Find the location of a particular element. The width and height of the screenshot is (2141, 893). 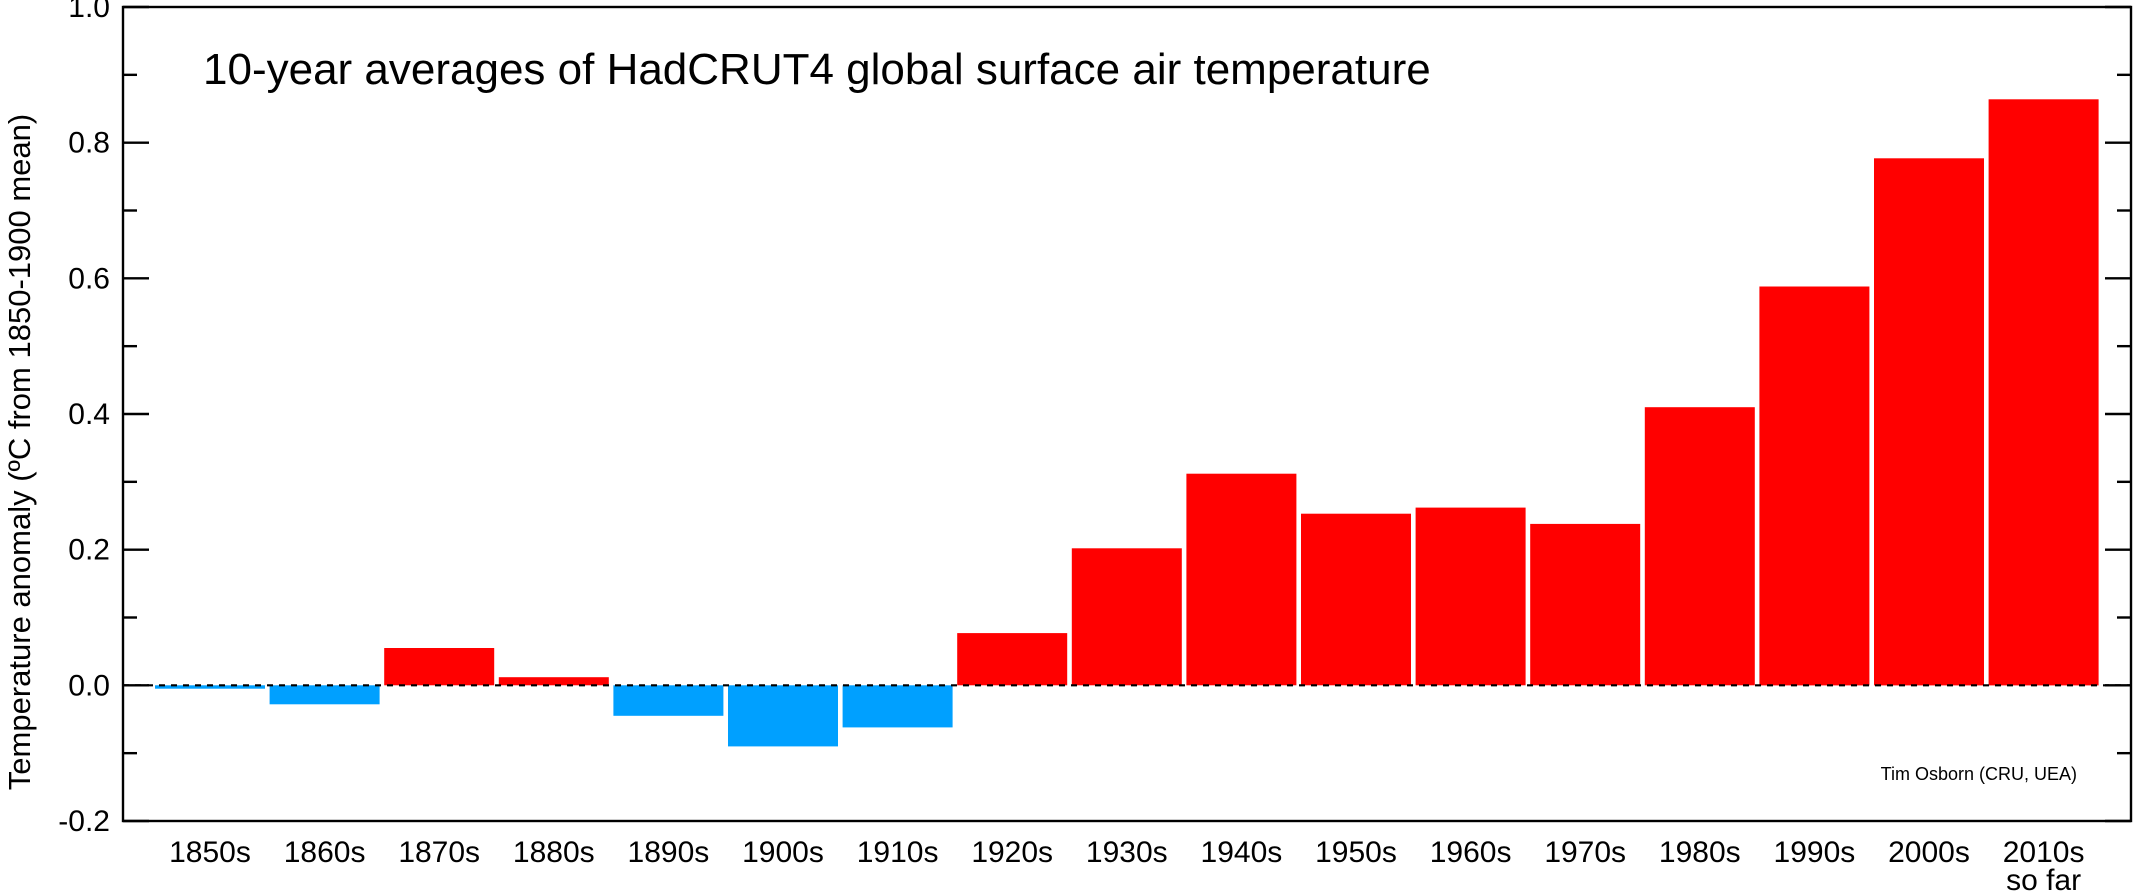

x-tick-label-1950s: 1950s is located at coordinates (1356, 852).